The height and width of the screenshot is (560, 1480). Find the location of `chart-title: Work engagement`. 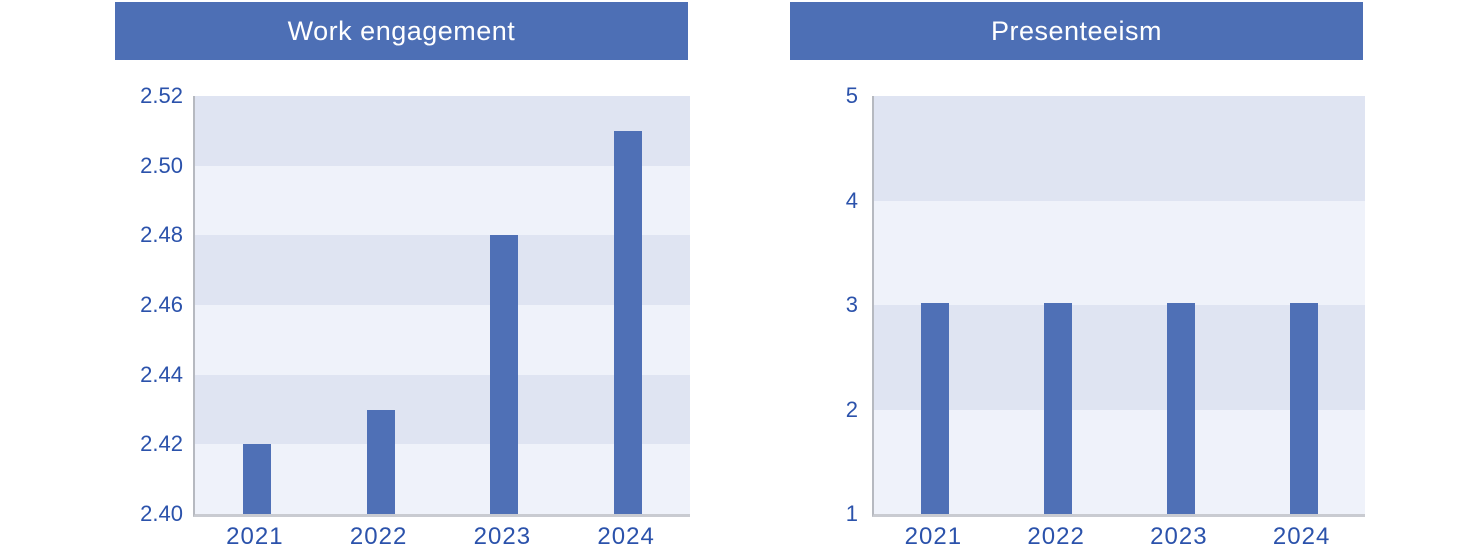

chart-title: Work engagement is located at coordinates (401, 30).